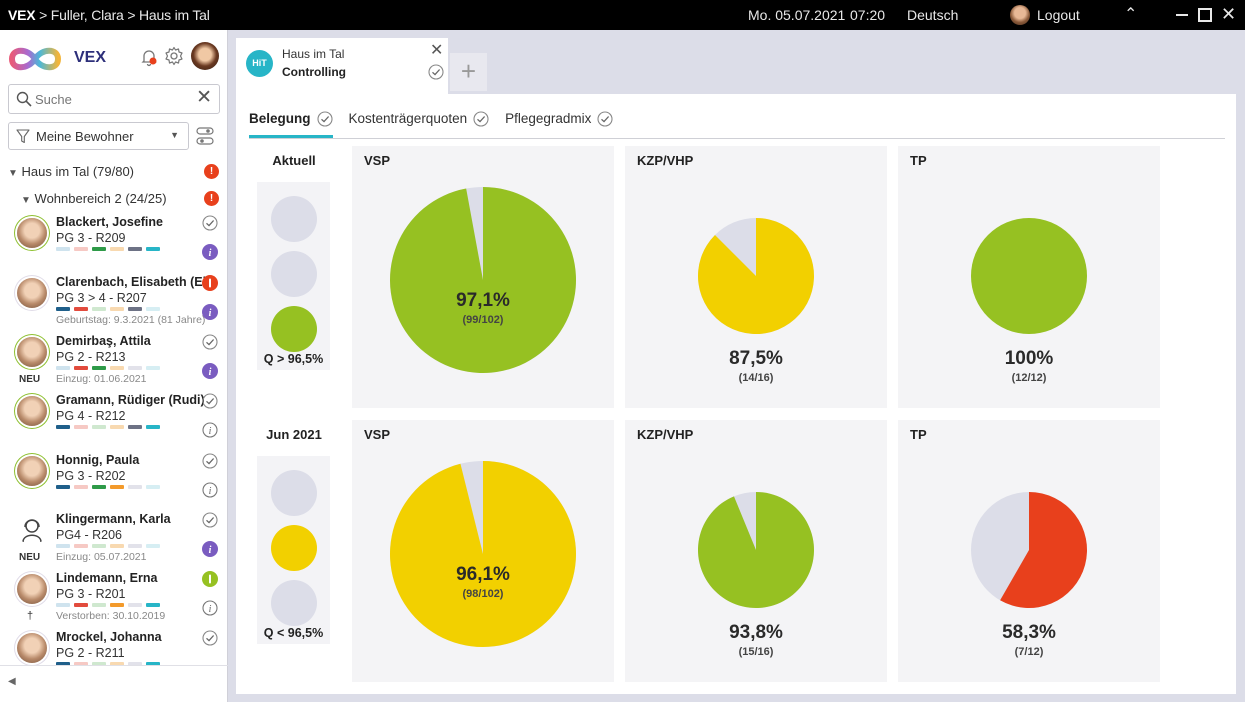 The height and width of the screenshot is (702, 1245). Describe the element at coordinates (205, 56) in the screenshot. I see `user-avatar` at that location.